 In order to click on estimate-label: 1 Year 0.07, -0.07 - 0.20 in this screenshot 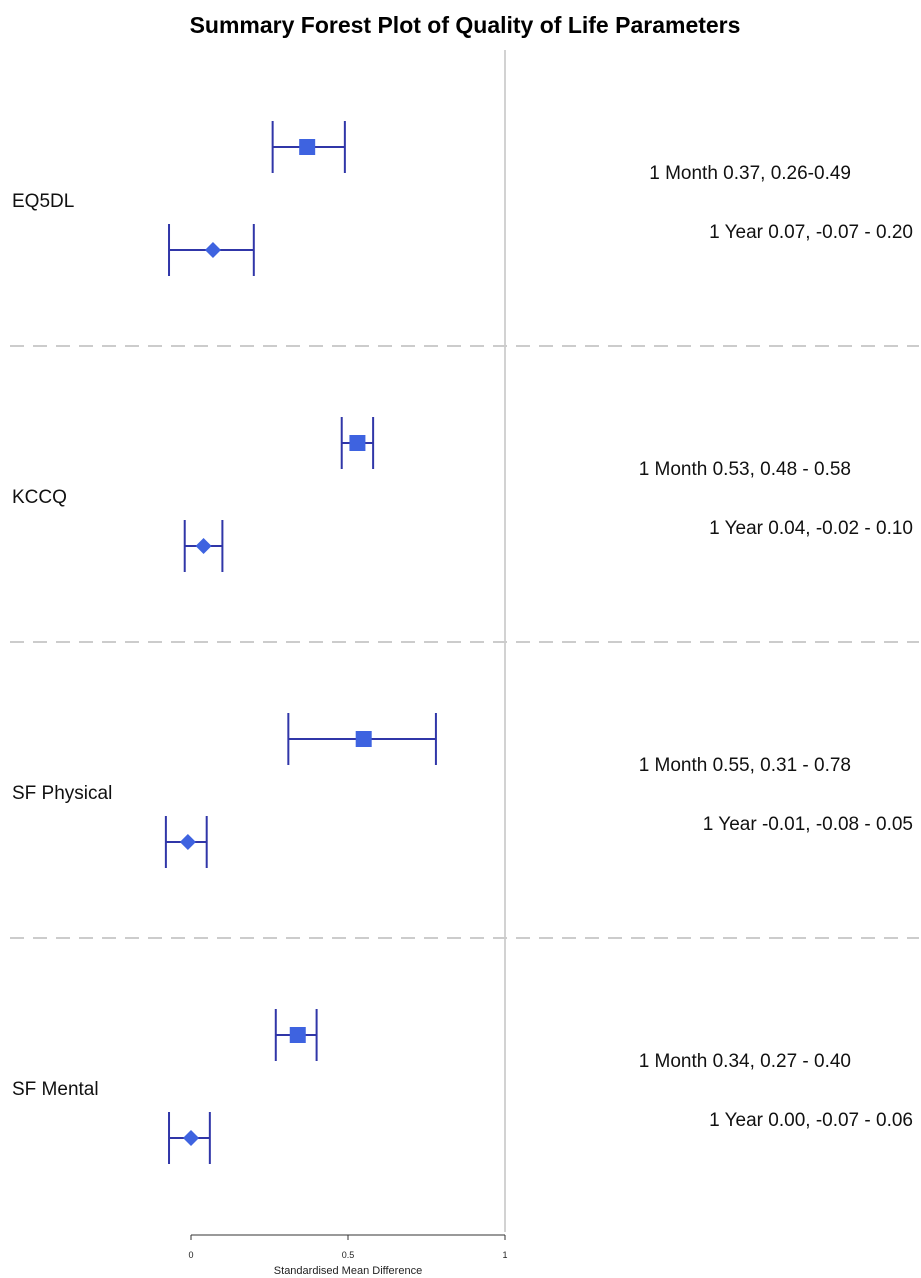, I will do `click(811, 232)`.